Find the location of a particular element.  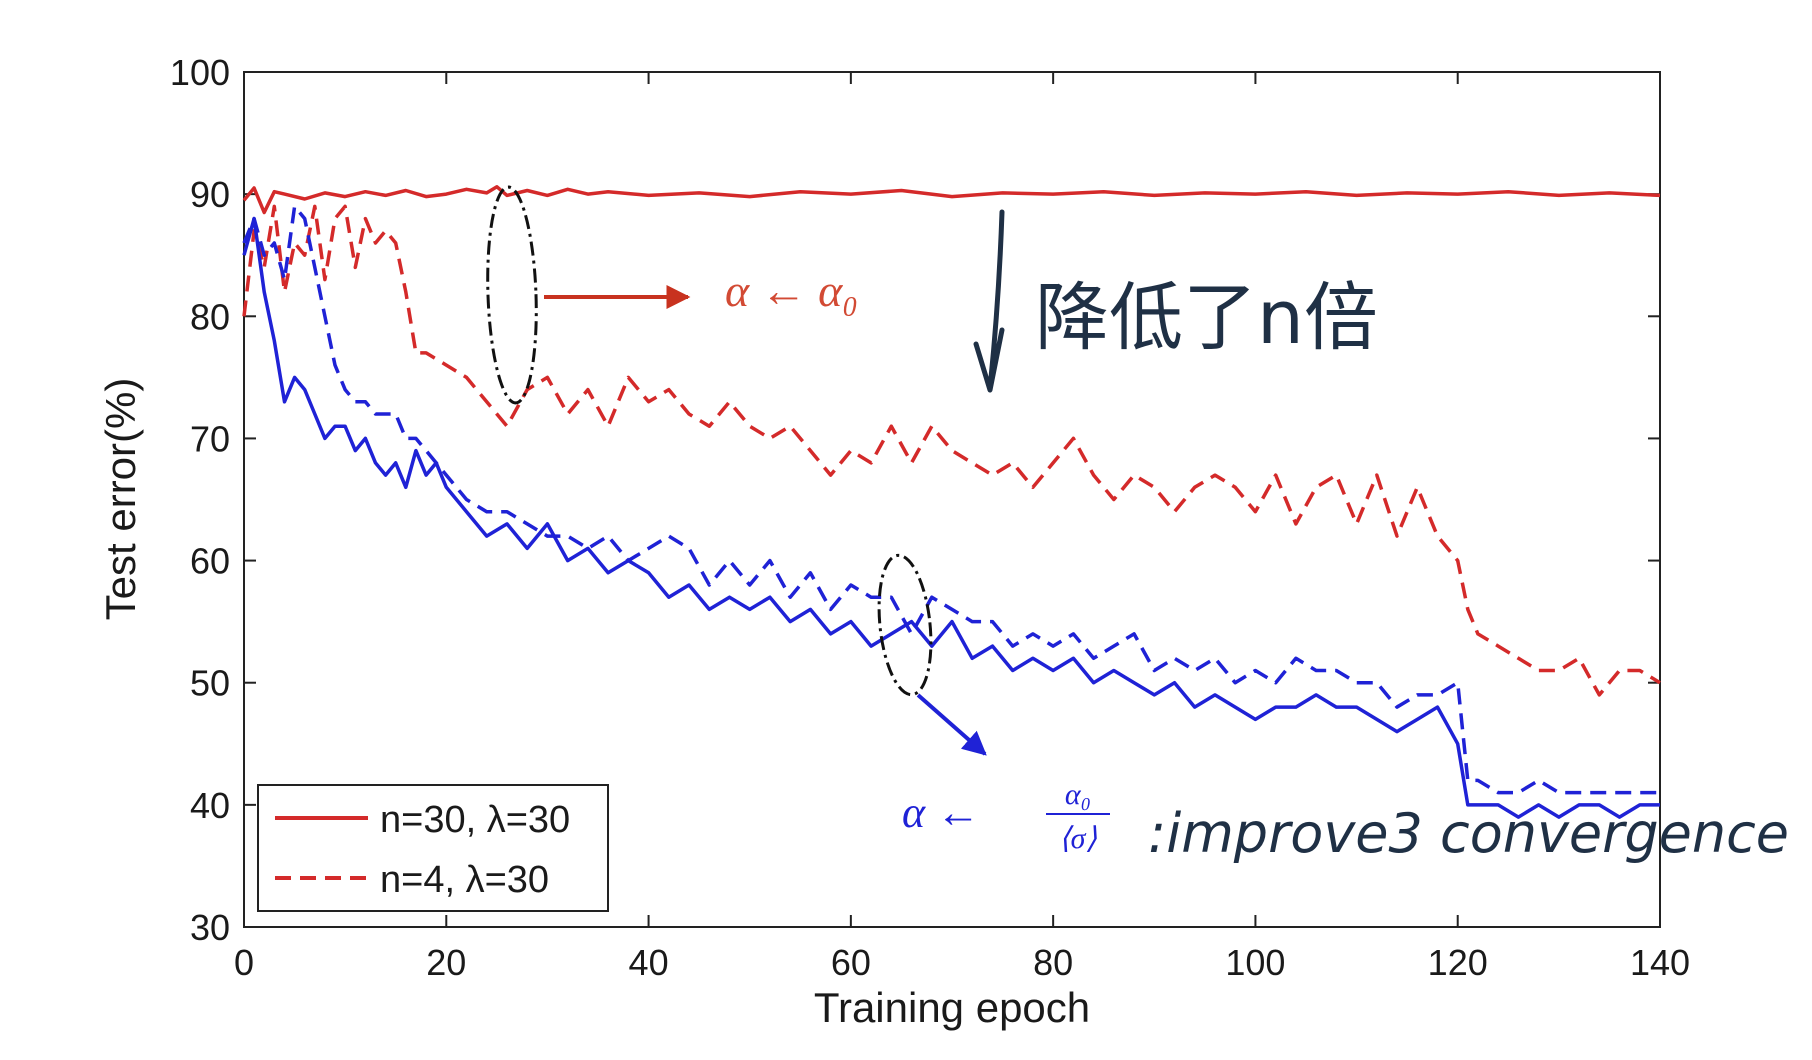

x-axis-title: Training epoch is located at coordinates (952, 1007).